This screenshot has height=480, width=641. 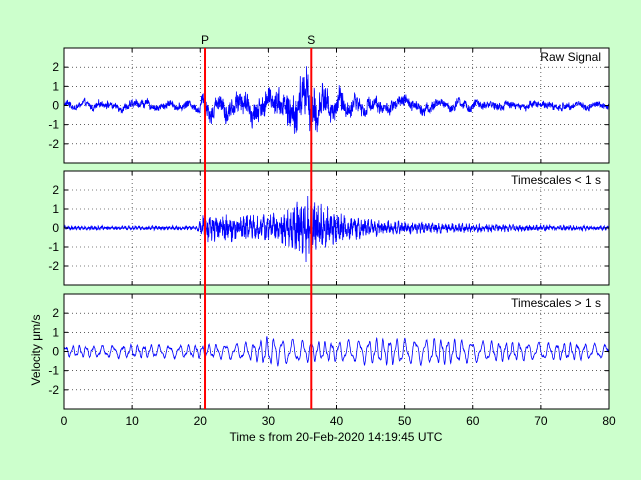 What do you see at coordinates (269, 421) in the screenshot?
I see `x-tick-label: 30` at bounding box center [269, 421].